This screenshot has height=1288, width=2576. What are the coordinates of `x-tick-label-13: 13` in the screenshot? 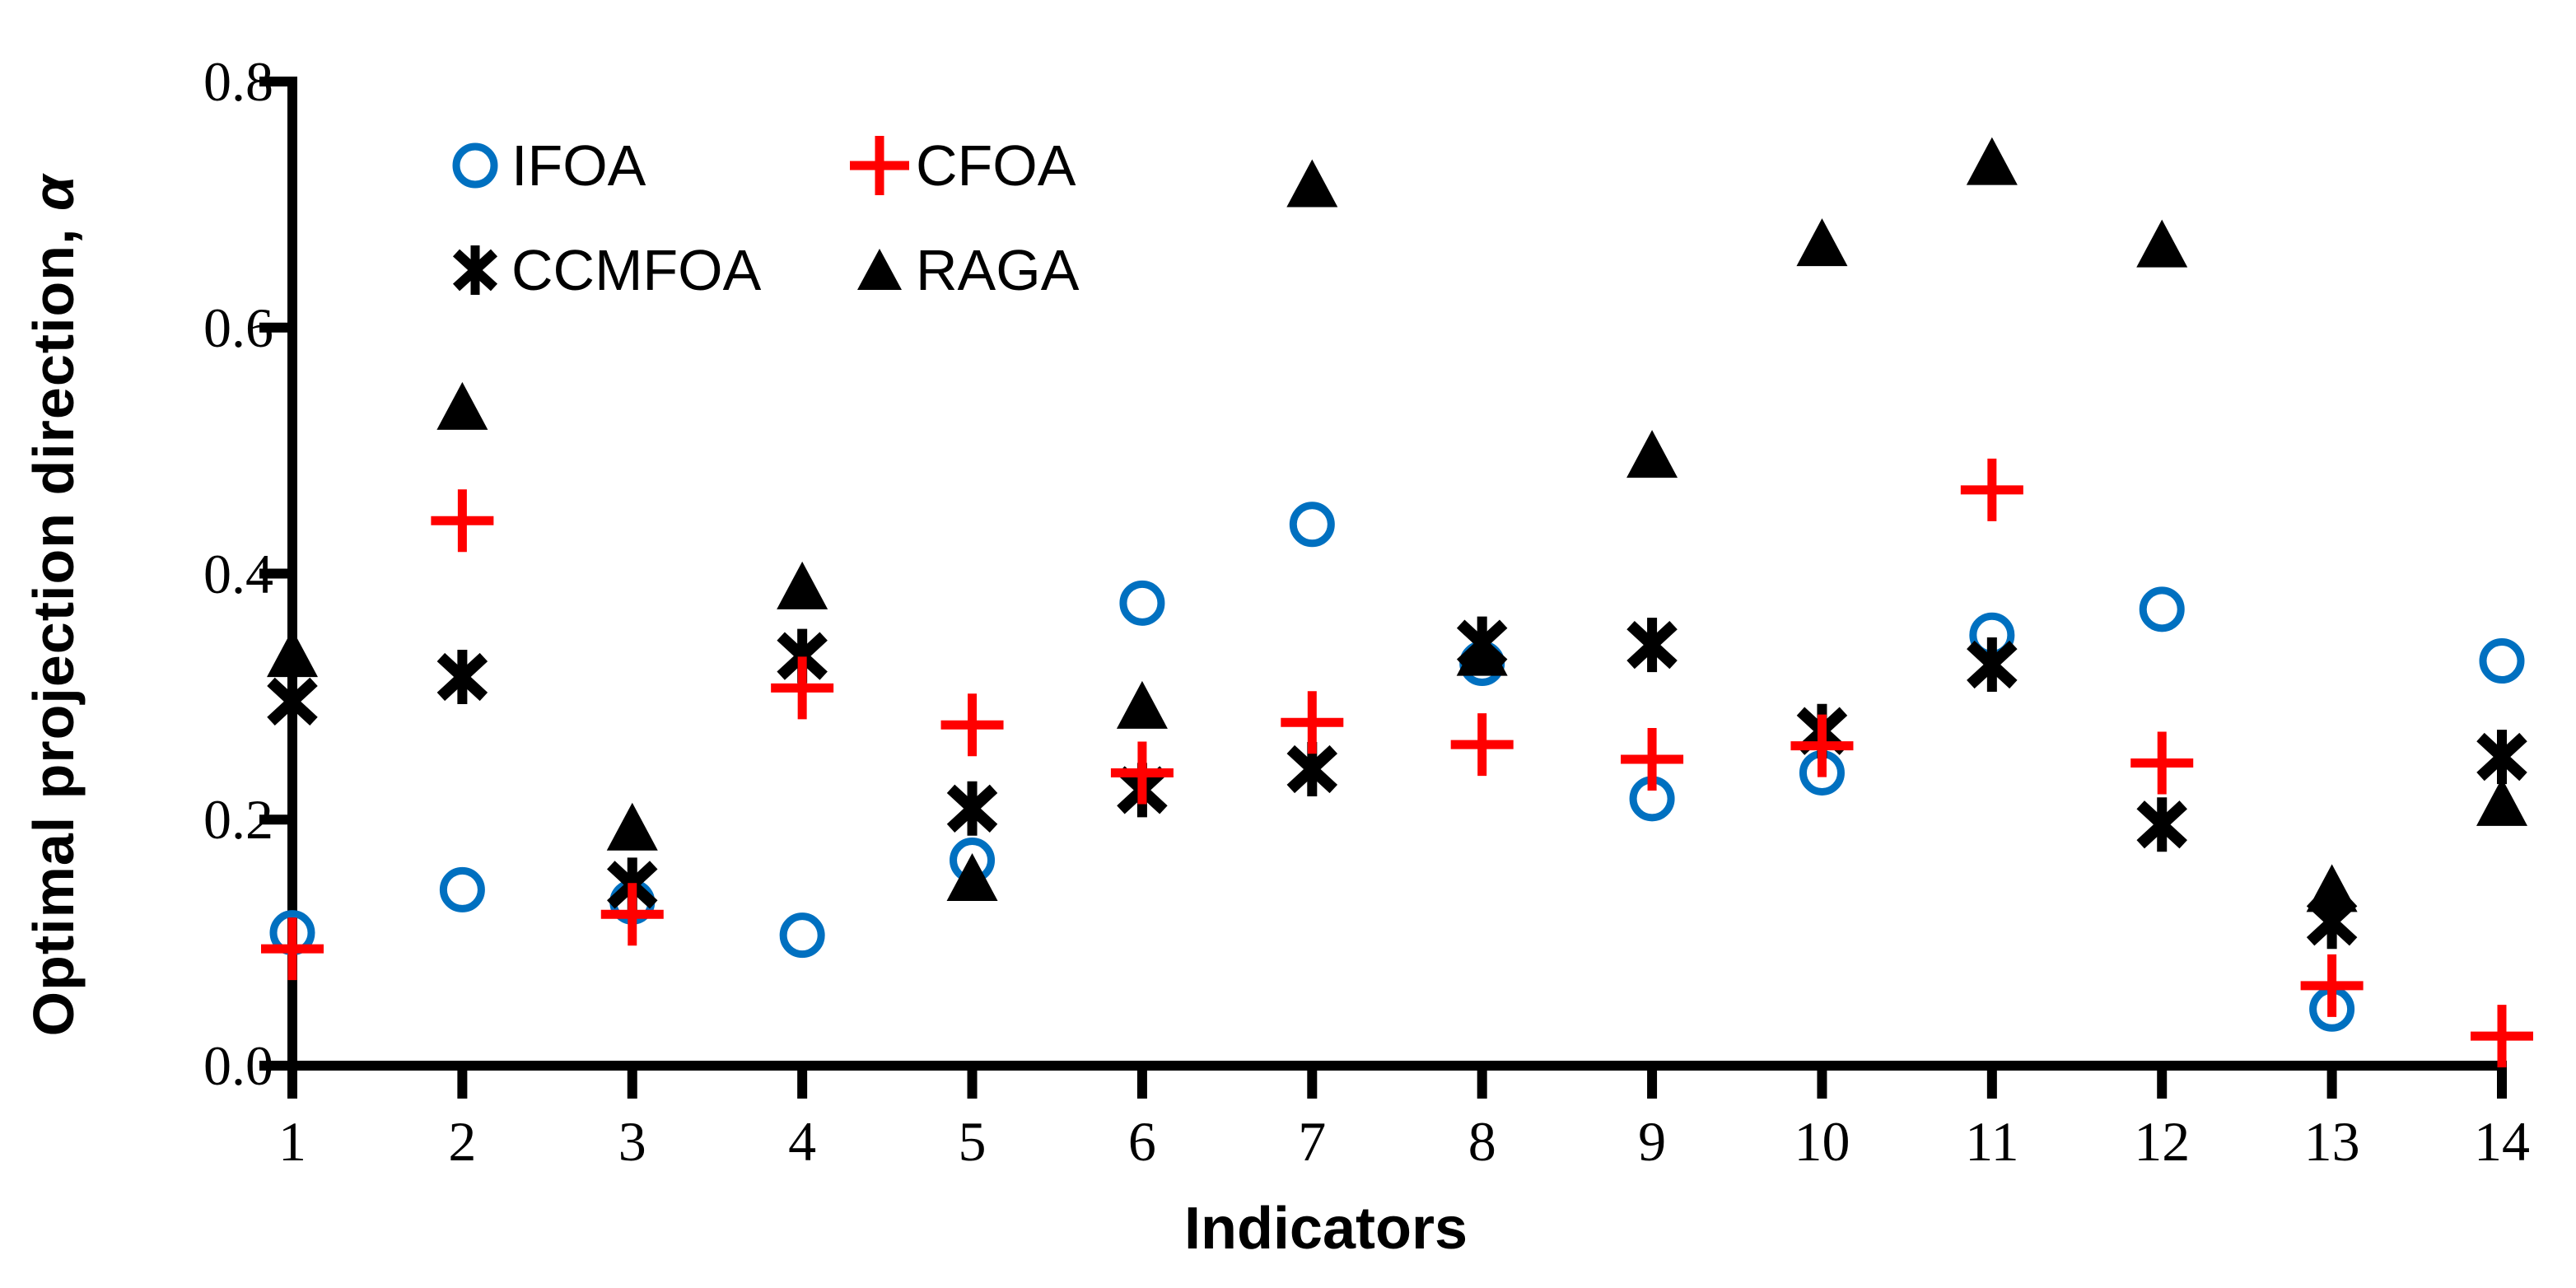 It's located at (2331, 1141).